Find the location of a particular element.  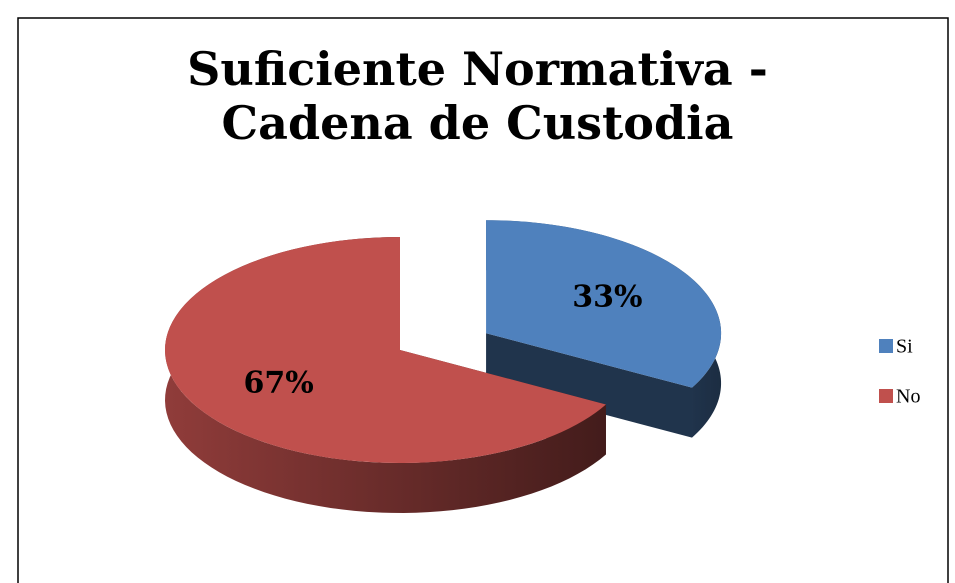

slice-top is located at coordinates (604, 304).